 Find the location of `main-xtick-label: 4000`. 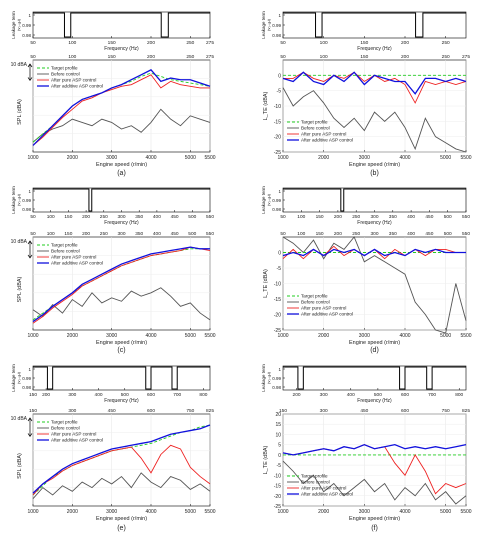

main-xtick-label: 4000 is located at coordinates (404, 512).